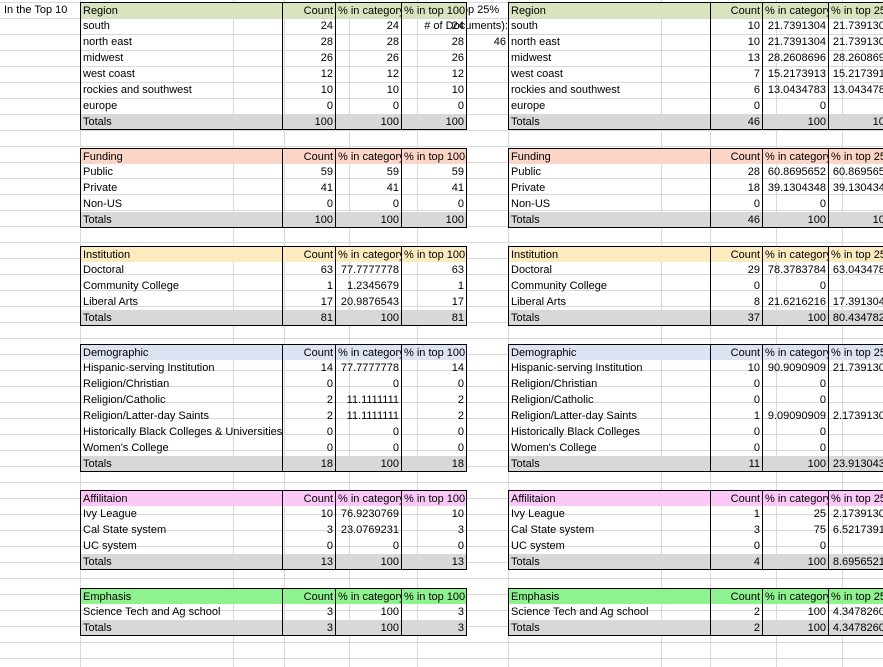 This screenshot has height=667, width=883. What do you see at coordinates (181, 546) in the screenshot?
I see `row-label-cell: UC system` at bounding box center [181, 546].